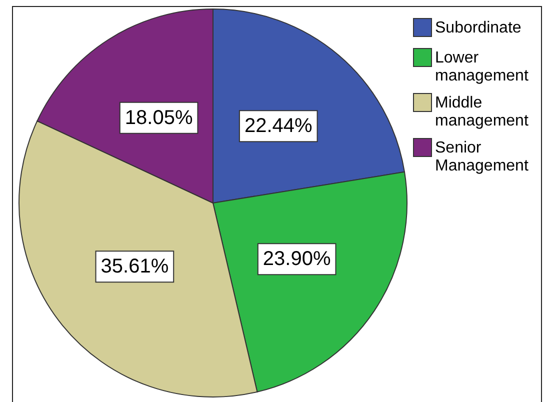 The width and height of the screenshot is (543, 402). I want to click on data-label: 23.90%, so click(296, 259).